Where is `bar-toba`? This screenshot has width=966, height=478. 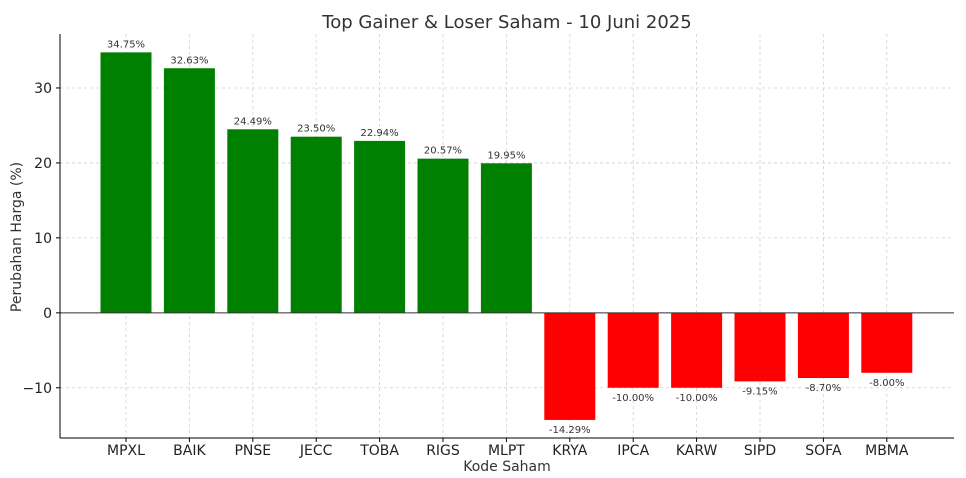
bar-toba is located at coordinates (380, 226).